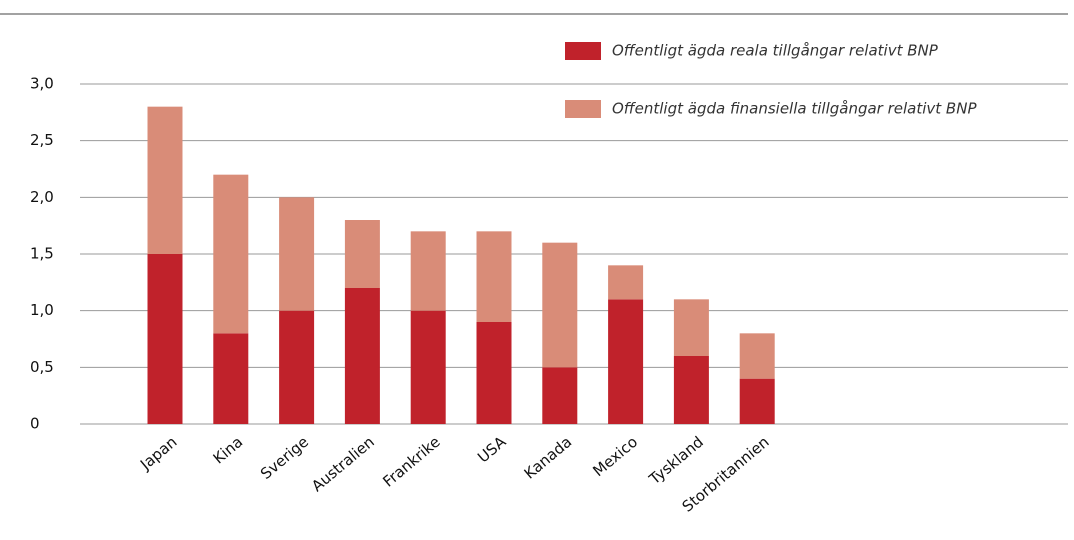 Image resolution: width=1074 pixels, height=540 pixels. What do you see at coordinates (42, 140) in the screenshot?
I see `y-tick-label: 2,5` at bounding box center [42, 140].